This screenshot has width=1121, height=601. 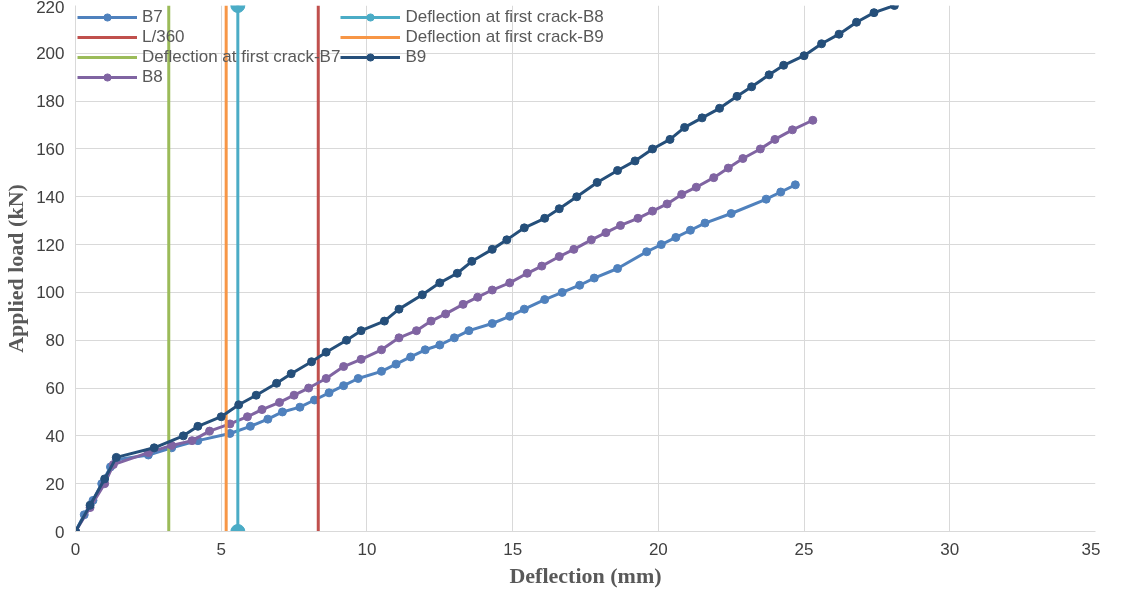 I want to click on x-axis-title: Deflection (mm), so click(x=585, y=575).